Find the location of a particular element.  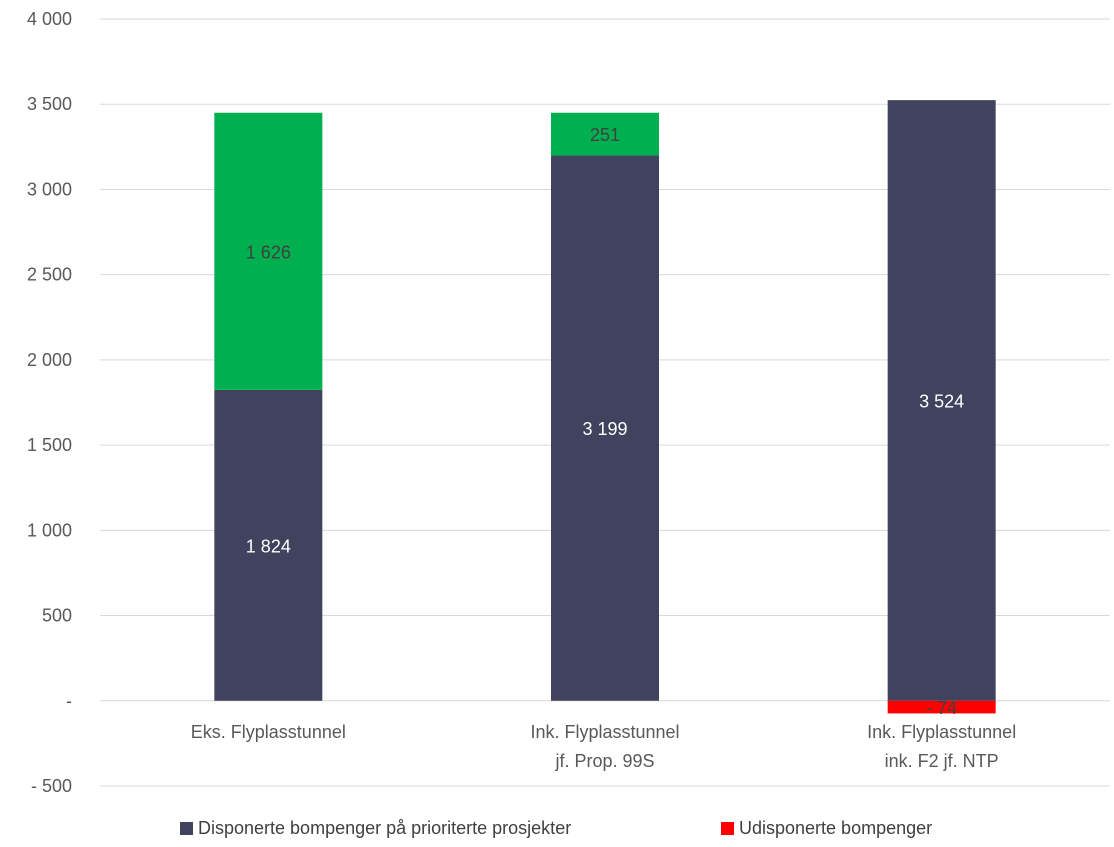

y-tick-label: 3 000 is located at coordinates (49, 189).